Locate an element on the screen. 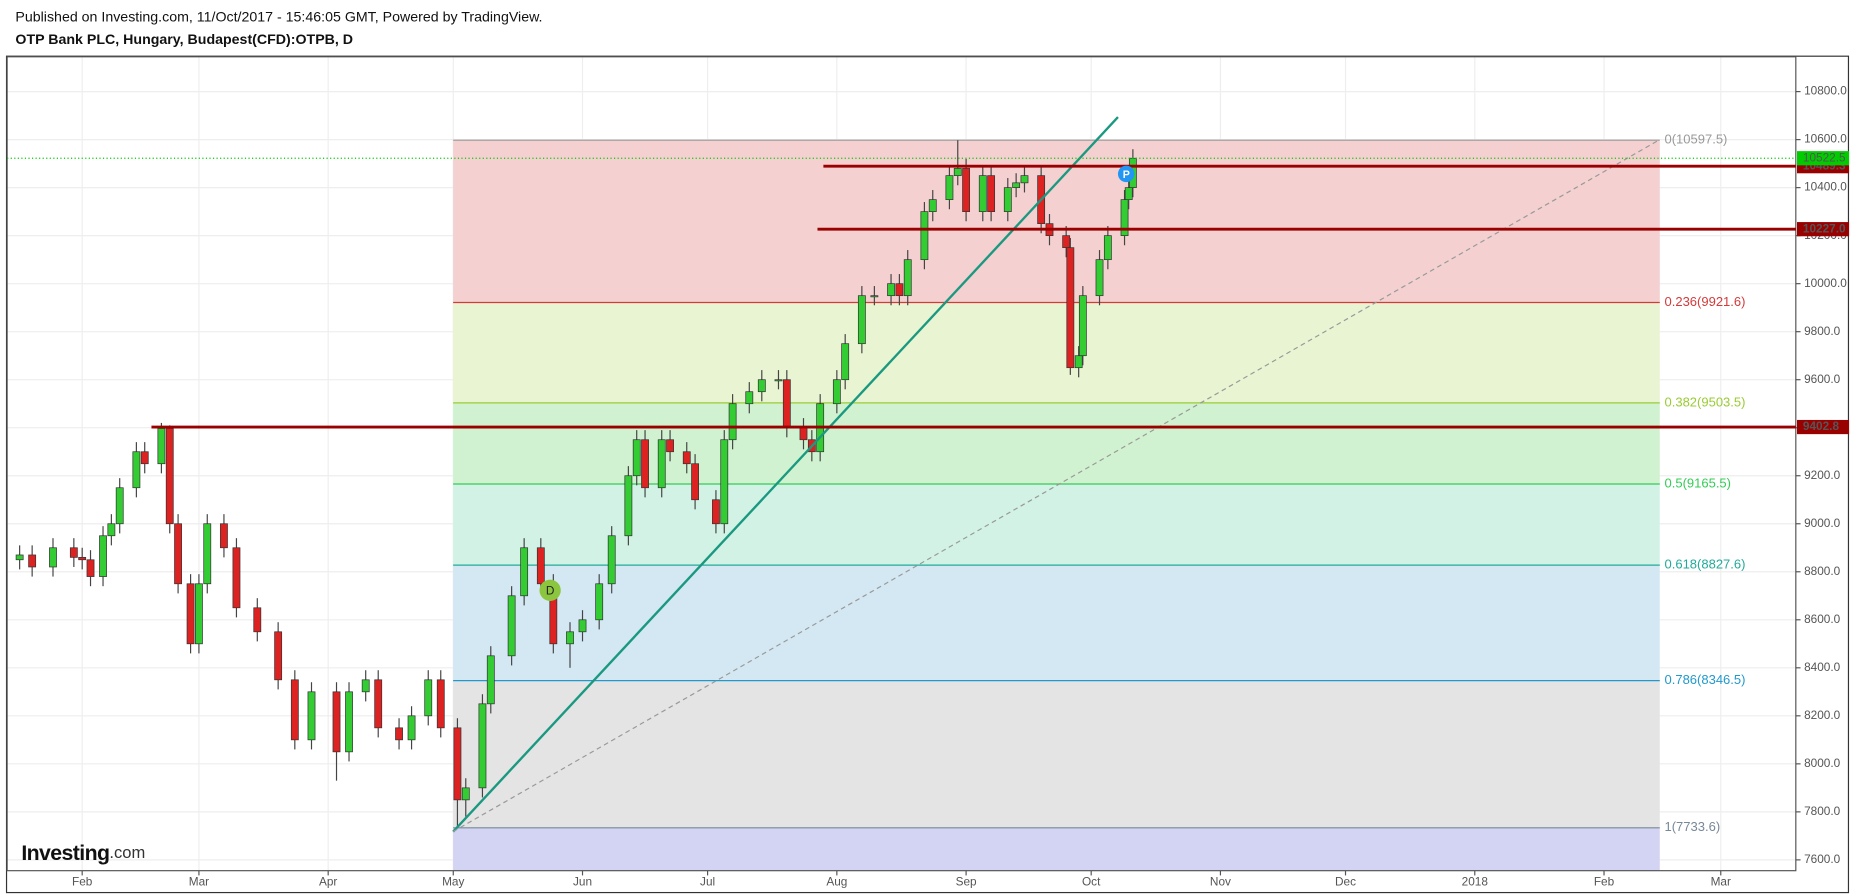 The width and height of the screenshot is (1855, 896). logo-suffix: .com is located at coordinates (127, 852).